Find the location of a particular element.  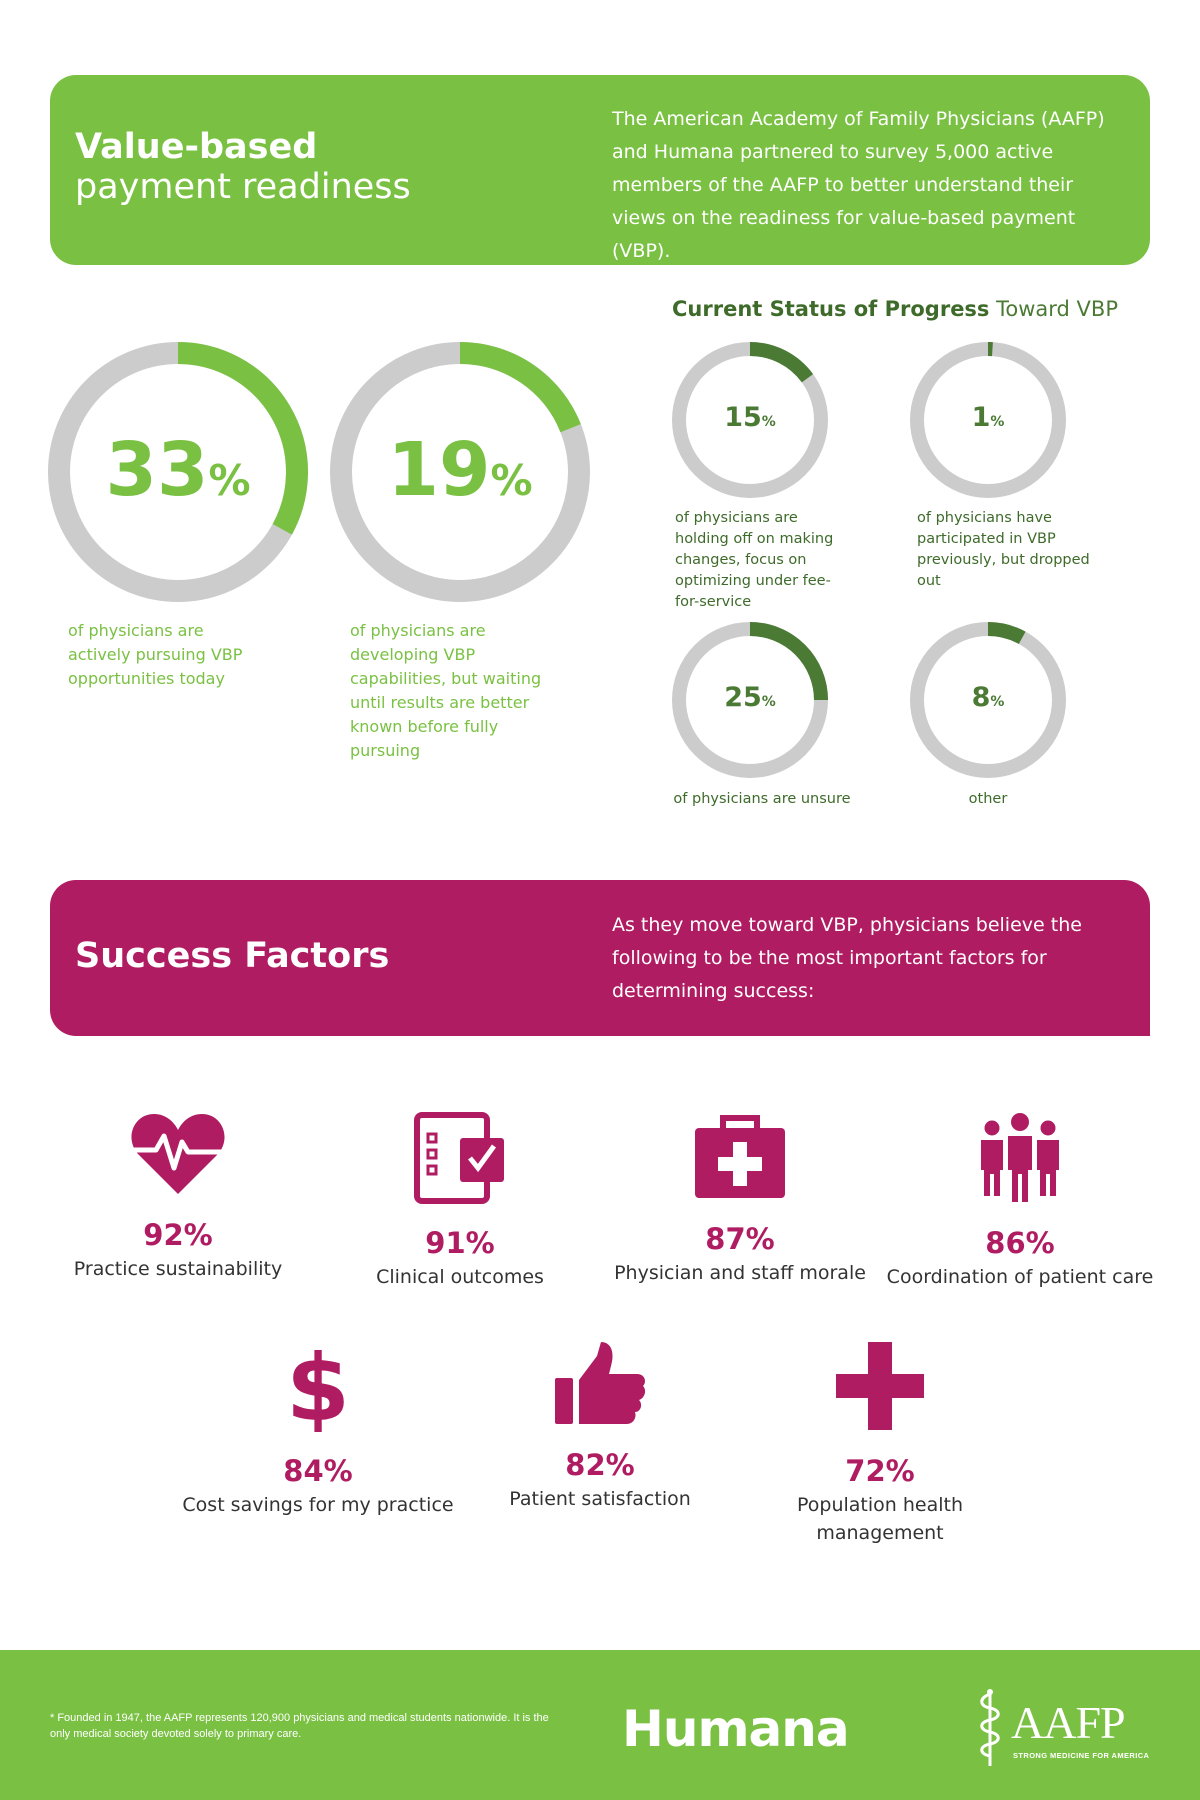

factor-label: Clinical outcomes is located at coordinates (460, 1277).